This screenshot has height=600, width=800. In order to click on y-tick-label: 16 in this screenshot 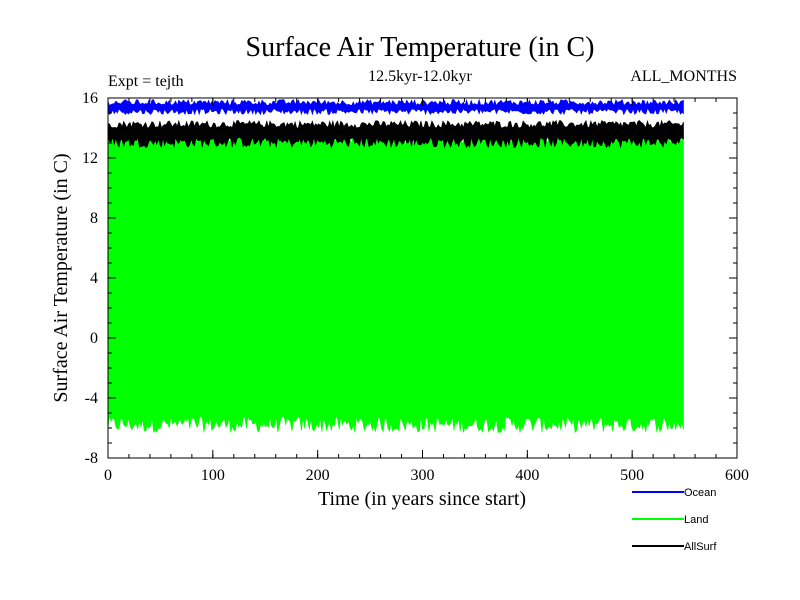, I will do `click(90, 98)`.